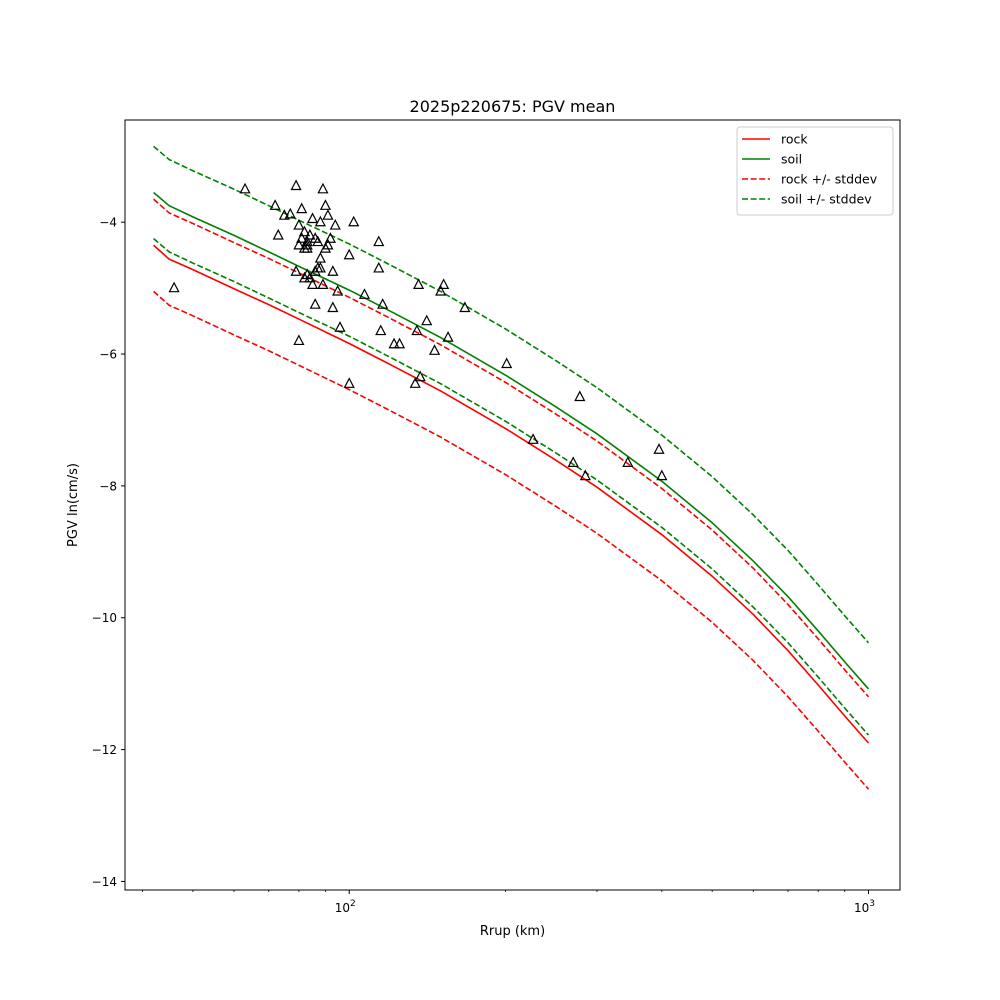  What do you see at coordinates (73, 505) in the screenshot?
I see `y-axis-label: PGV ln(cm/s)` at bounding box center [73, 505].